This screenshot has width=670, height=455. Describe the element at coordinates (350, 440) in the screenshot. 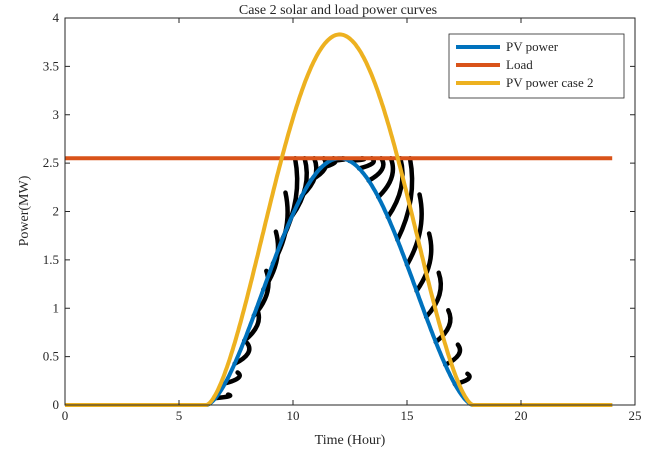

I see `x-axis-label: Time (Hour)` at that location.